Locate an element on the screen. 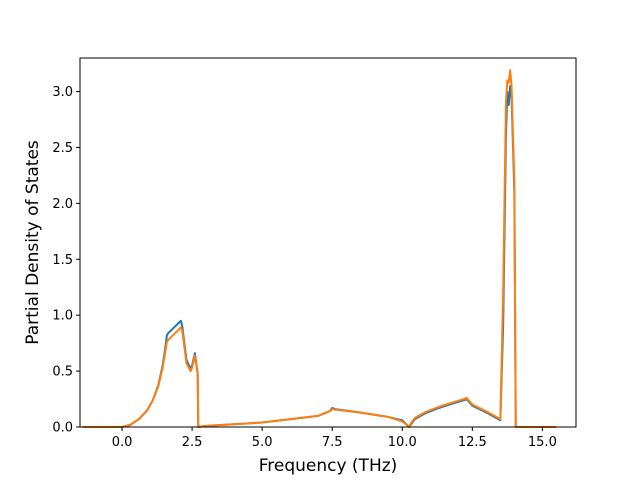  y-axis-ticks: 0.0 0.5 1.0 1.5 2.0 2.5 3.0 is located at coordinates (66, 260).